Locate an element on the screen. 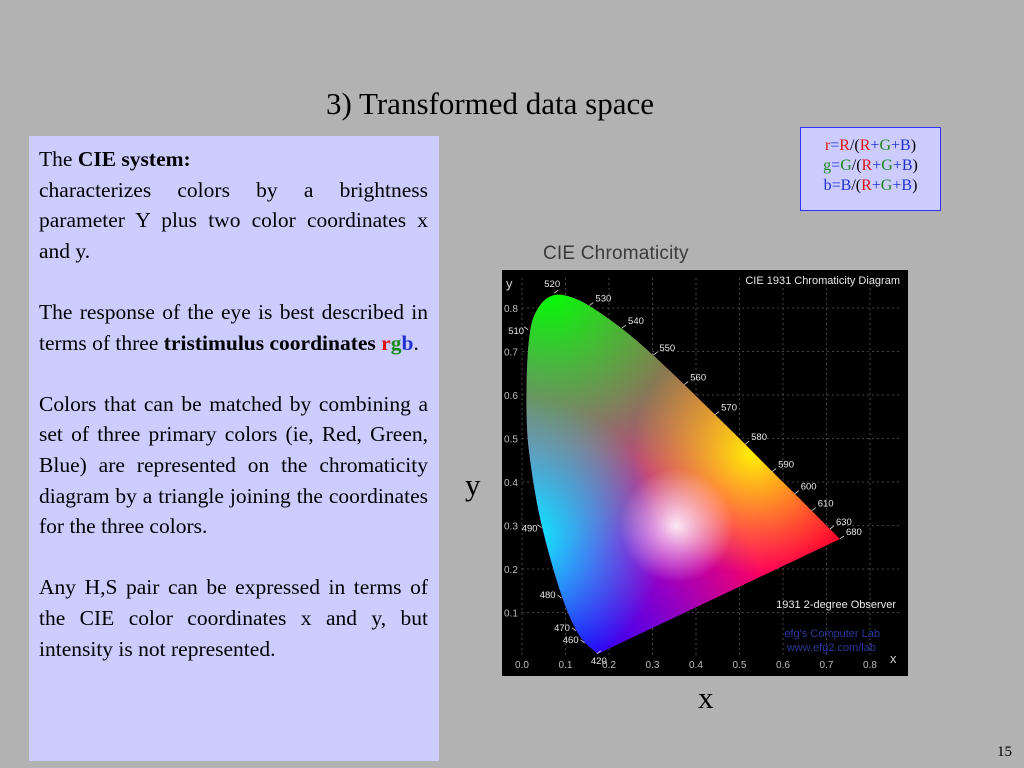  formula-row-b: b=B/(R+G+B) is located at coordinates (870, 186).